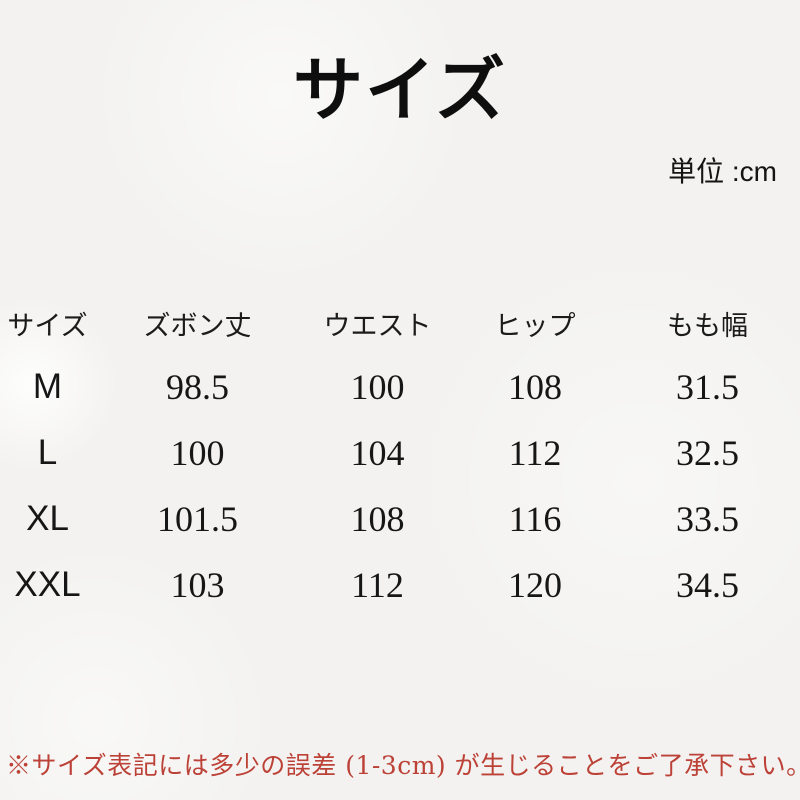 Image resolution: width=800 pixels, height=800 pixels. I want to click on pants-length-value: 100, so click(197, 453).